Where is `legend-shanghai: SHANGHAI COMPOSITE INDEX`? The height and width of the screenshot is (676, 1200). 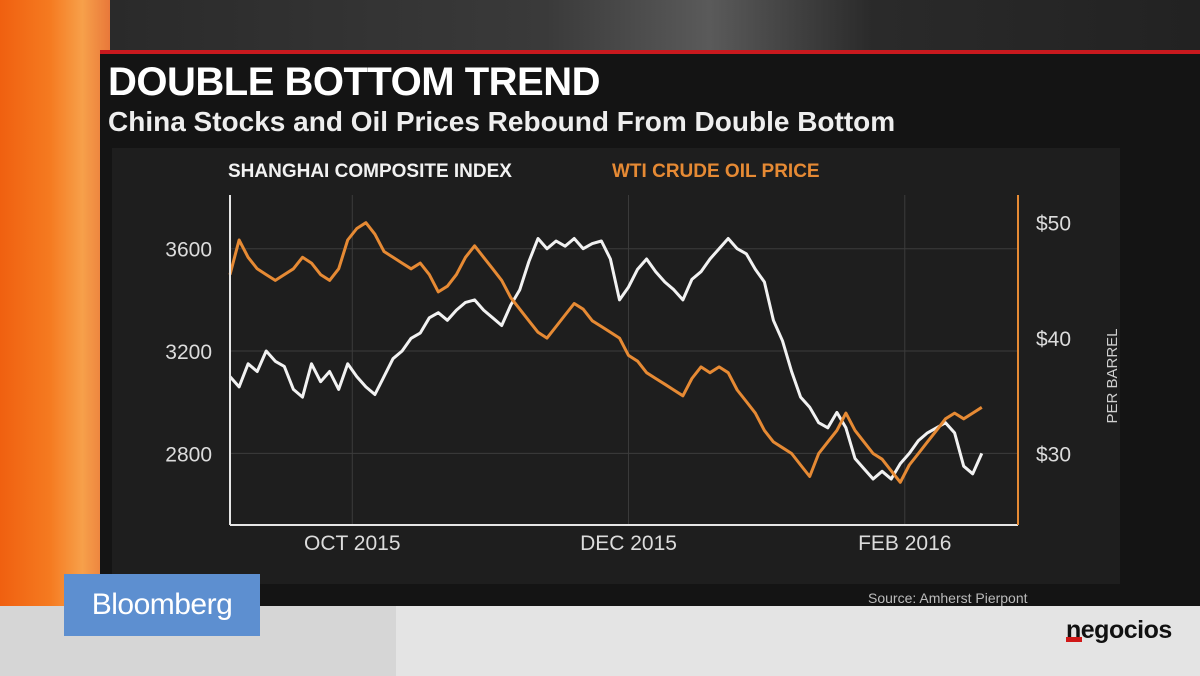
legend-shanghai: SHANGHAI COMPOSITE INDEX is located at coordinates (370, 171).